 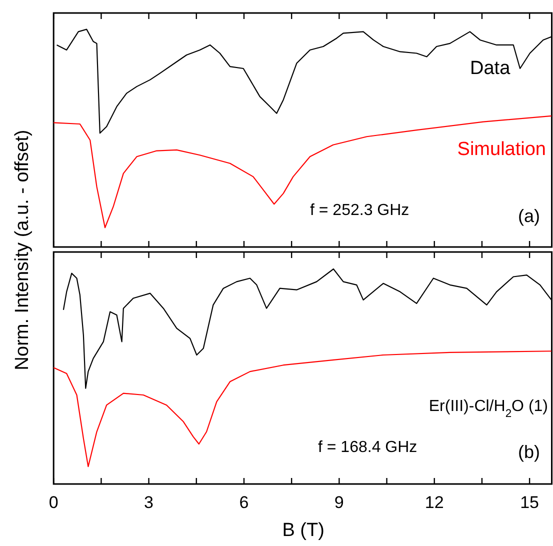 What do you see at coordinates (529, 452) in the screenshot?
I see `annotation: (b)` at bounding box center [529, 452].